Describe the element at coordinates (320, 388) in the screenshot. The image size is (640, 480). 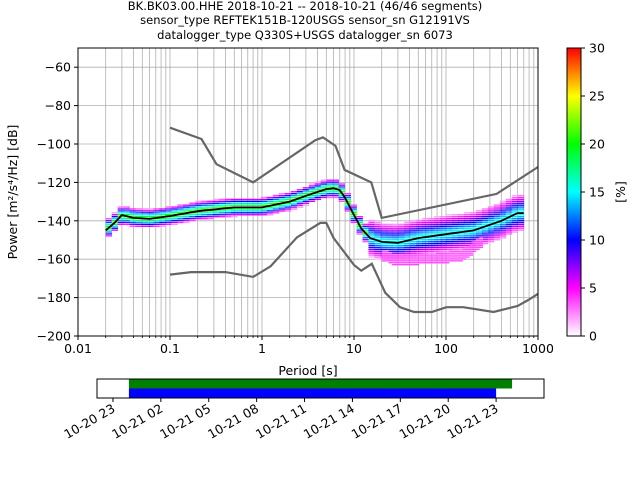
I see `coverage-bars` at that location.